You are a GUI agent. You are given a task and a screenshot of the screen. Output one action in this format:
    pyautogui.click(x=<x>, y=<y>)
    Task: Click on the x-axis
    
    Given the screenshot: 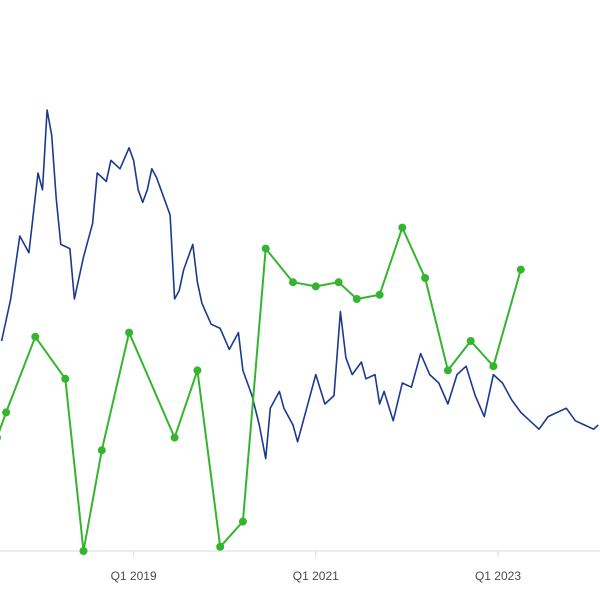 What is the action you would take?
    pyautogui.click(x=300, y=553)
    